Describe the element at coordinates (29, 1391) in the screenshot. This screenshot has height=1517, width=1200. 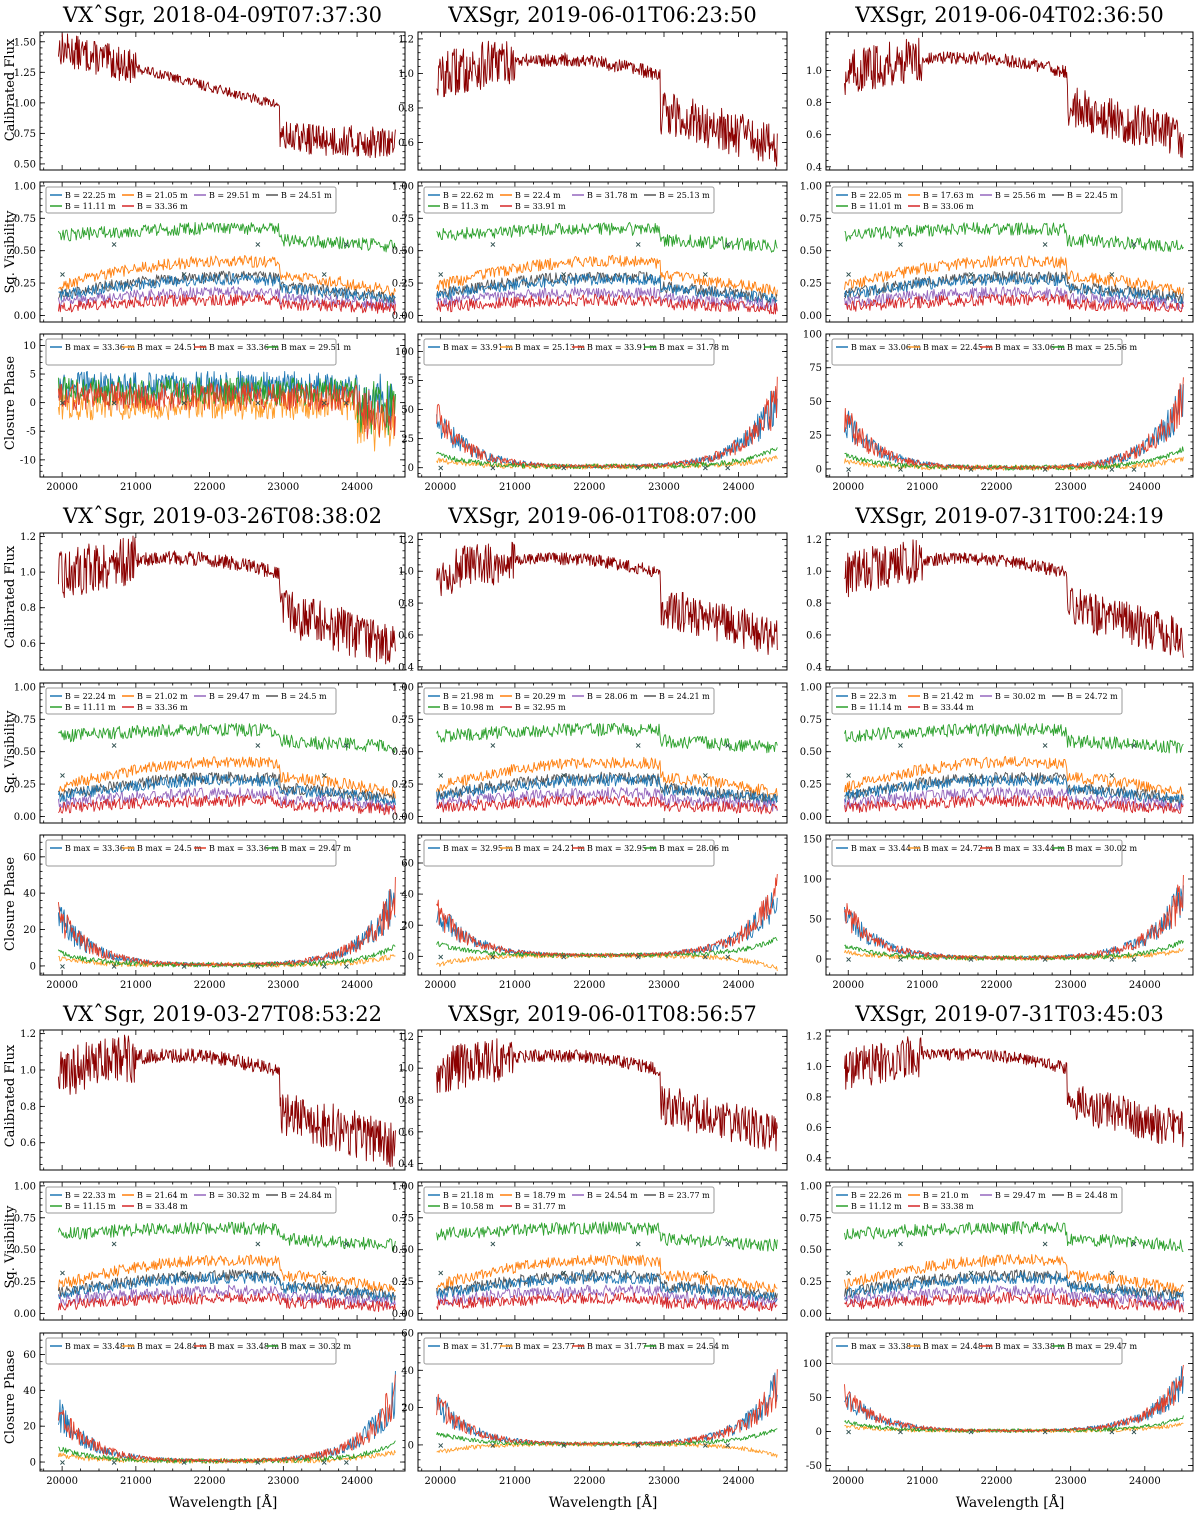
I see `y-tick-label: 40` at that location.